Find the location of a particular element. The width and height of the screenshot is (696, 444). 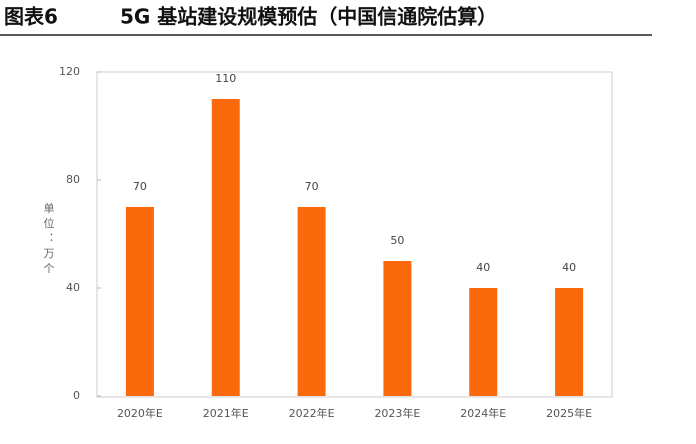

y-tick-label: 40 is located at coordinates (73, 287).